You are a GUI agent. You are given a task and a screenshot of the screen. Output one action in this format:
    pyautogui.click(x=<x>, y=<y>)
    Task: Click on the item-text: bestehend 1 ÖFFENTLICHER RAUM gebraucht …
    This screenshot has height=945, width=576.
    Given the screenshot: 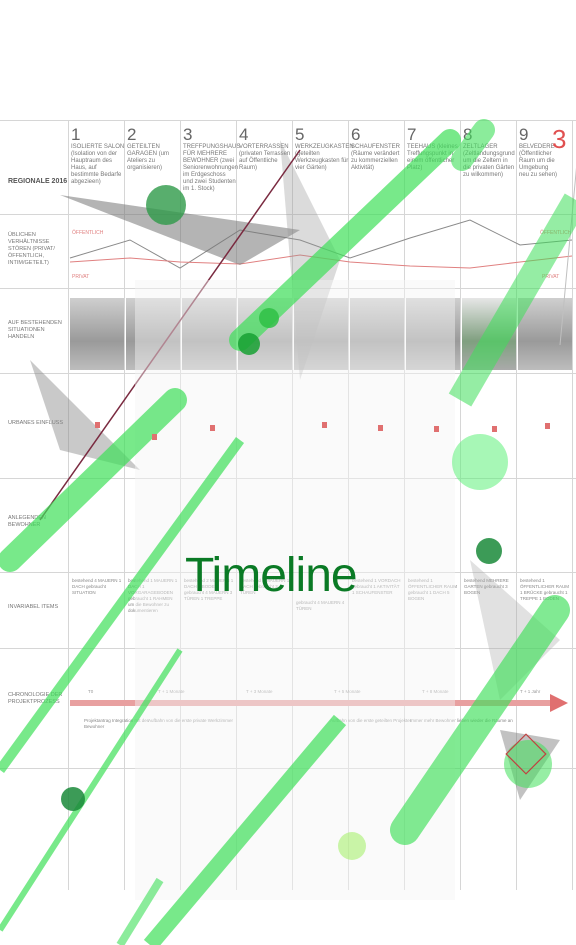 What is the action you would take?
    pyautogui.click(x=433, y=589)
    